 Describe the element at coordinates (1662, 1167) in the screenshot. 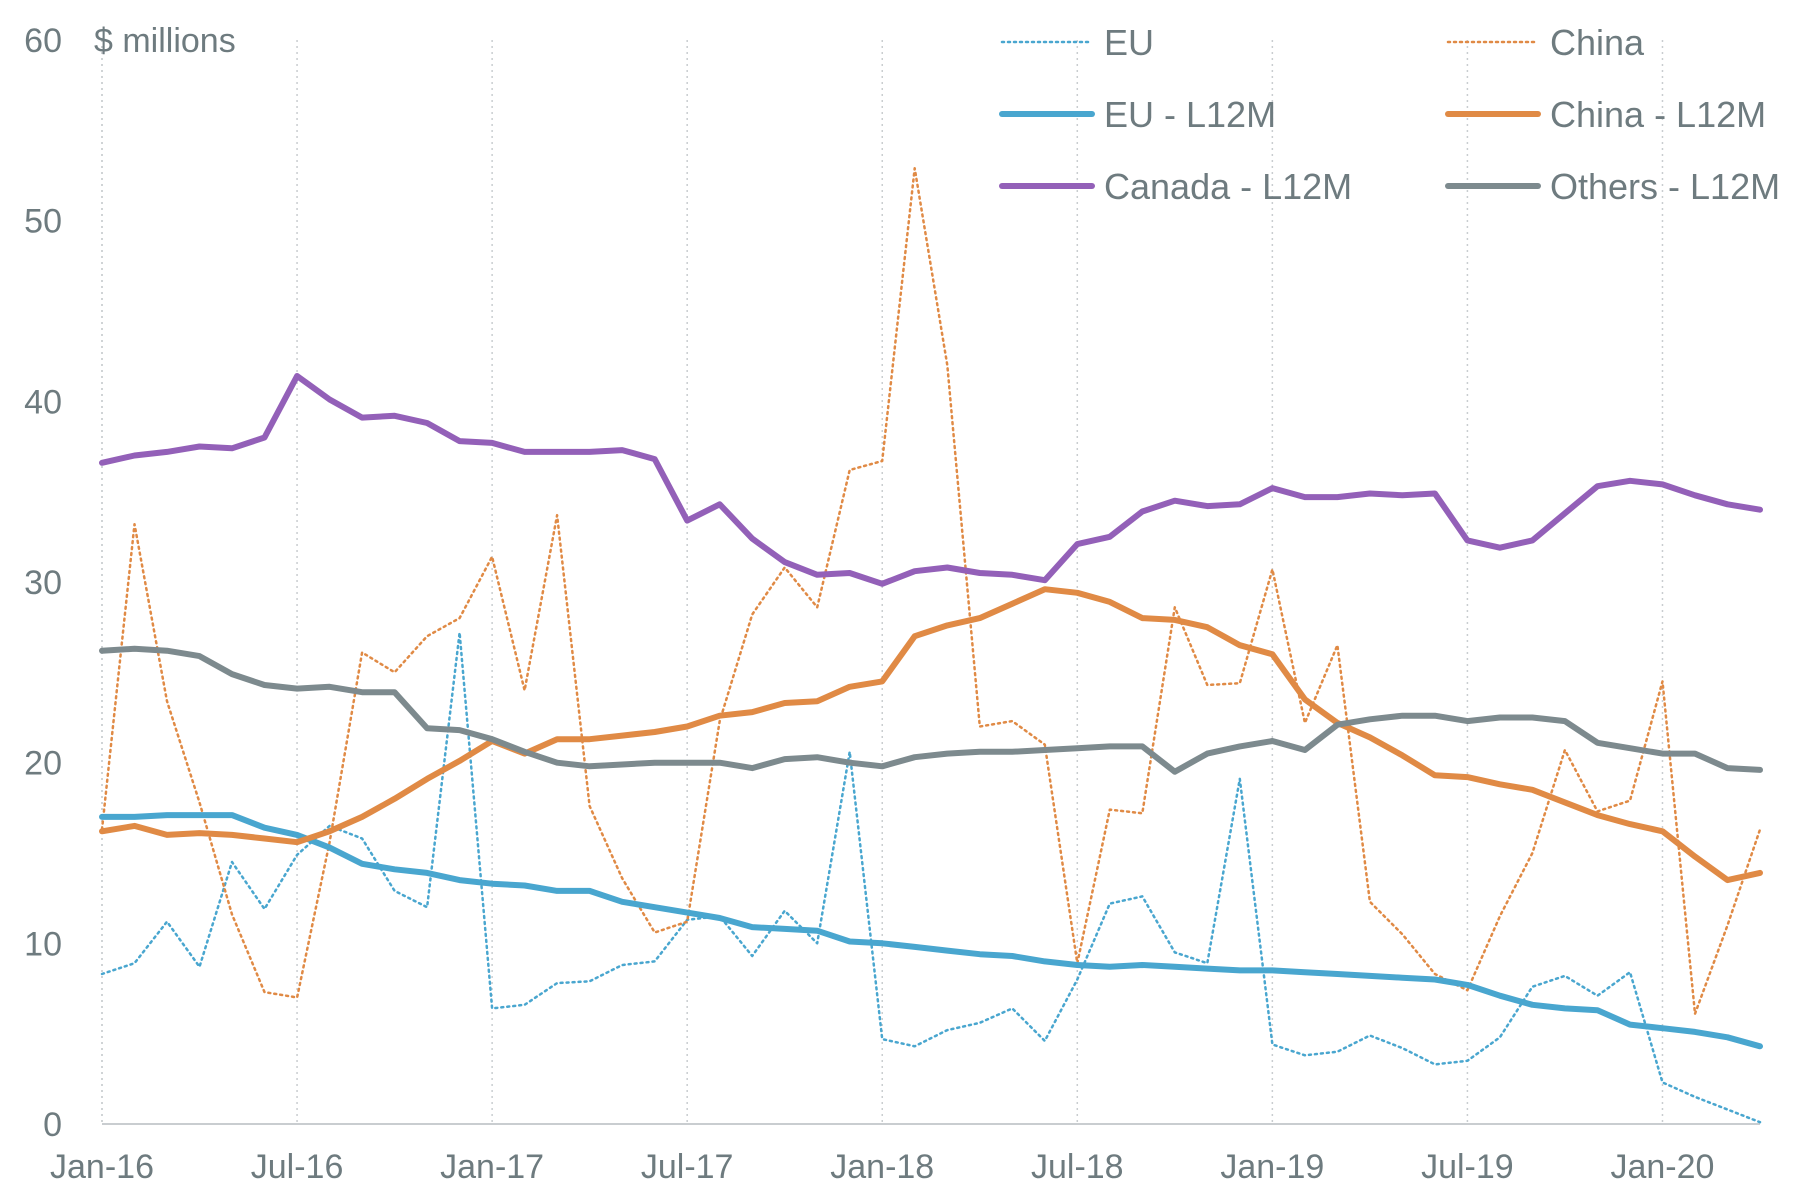

I see `x-tick-label: Jan-20` at that location.